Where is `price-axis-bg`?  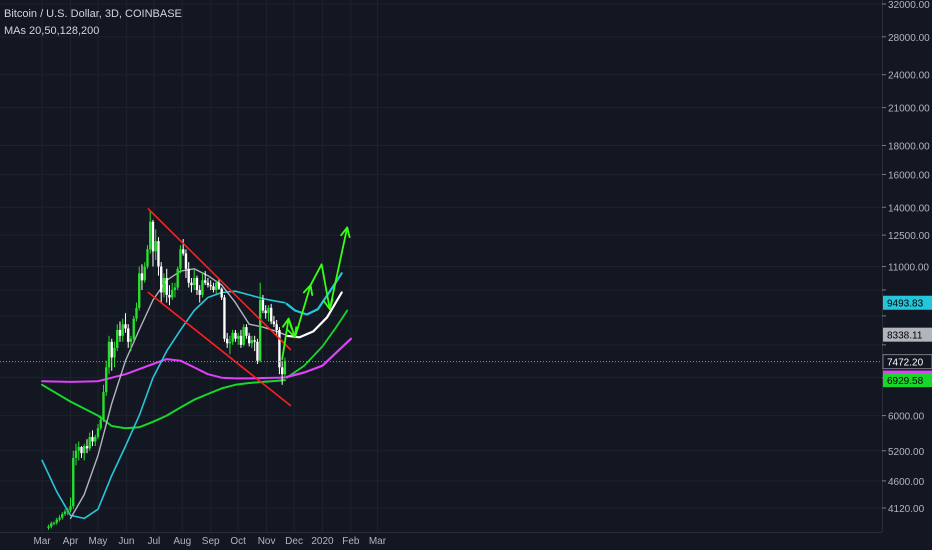 price-axis-bg is located at coordinates (907, 275).